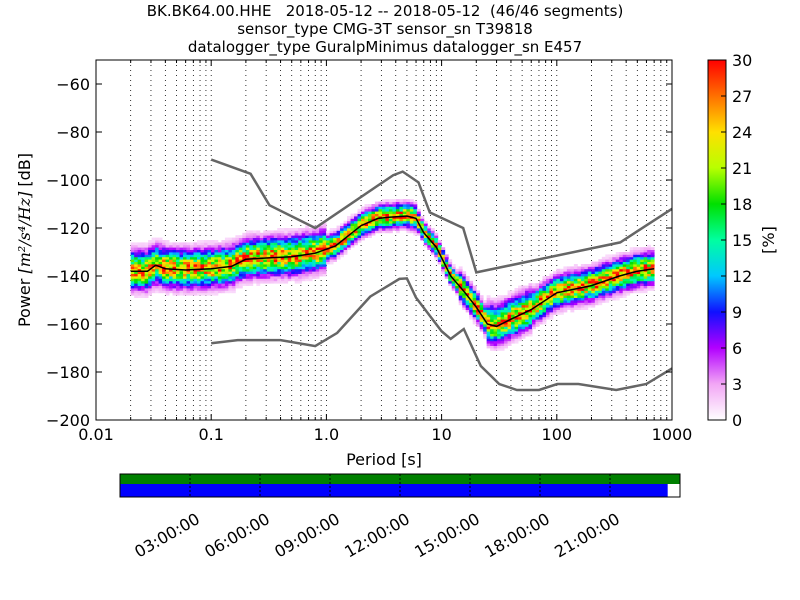 Image resolution: width=800 pixels, height=600 pixels. I want to click on colorbar-tick-label: 9, so click(737, 312).